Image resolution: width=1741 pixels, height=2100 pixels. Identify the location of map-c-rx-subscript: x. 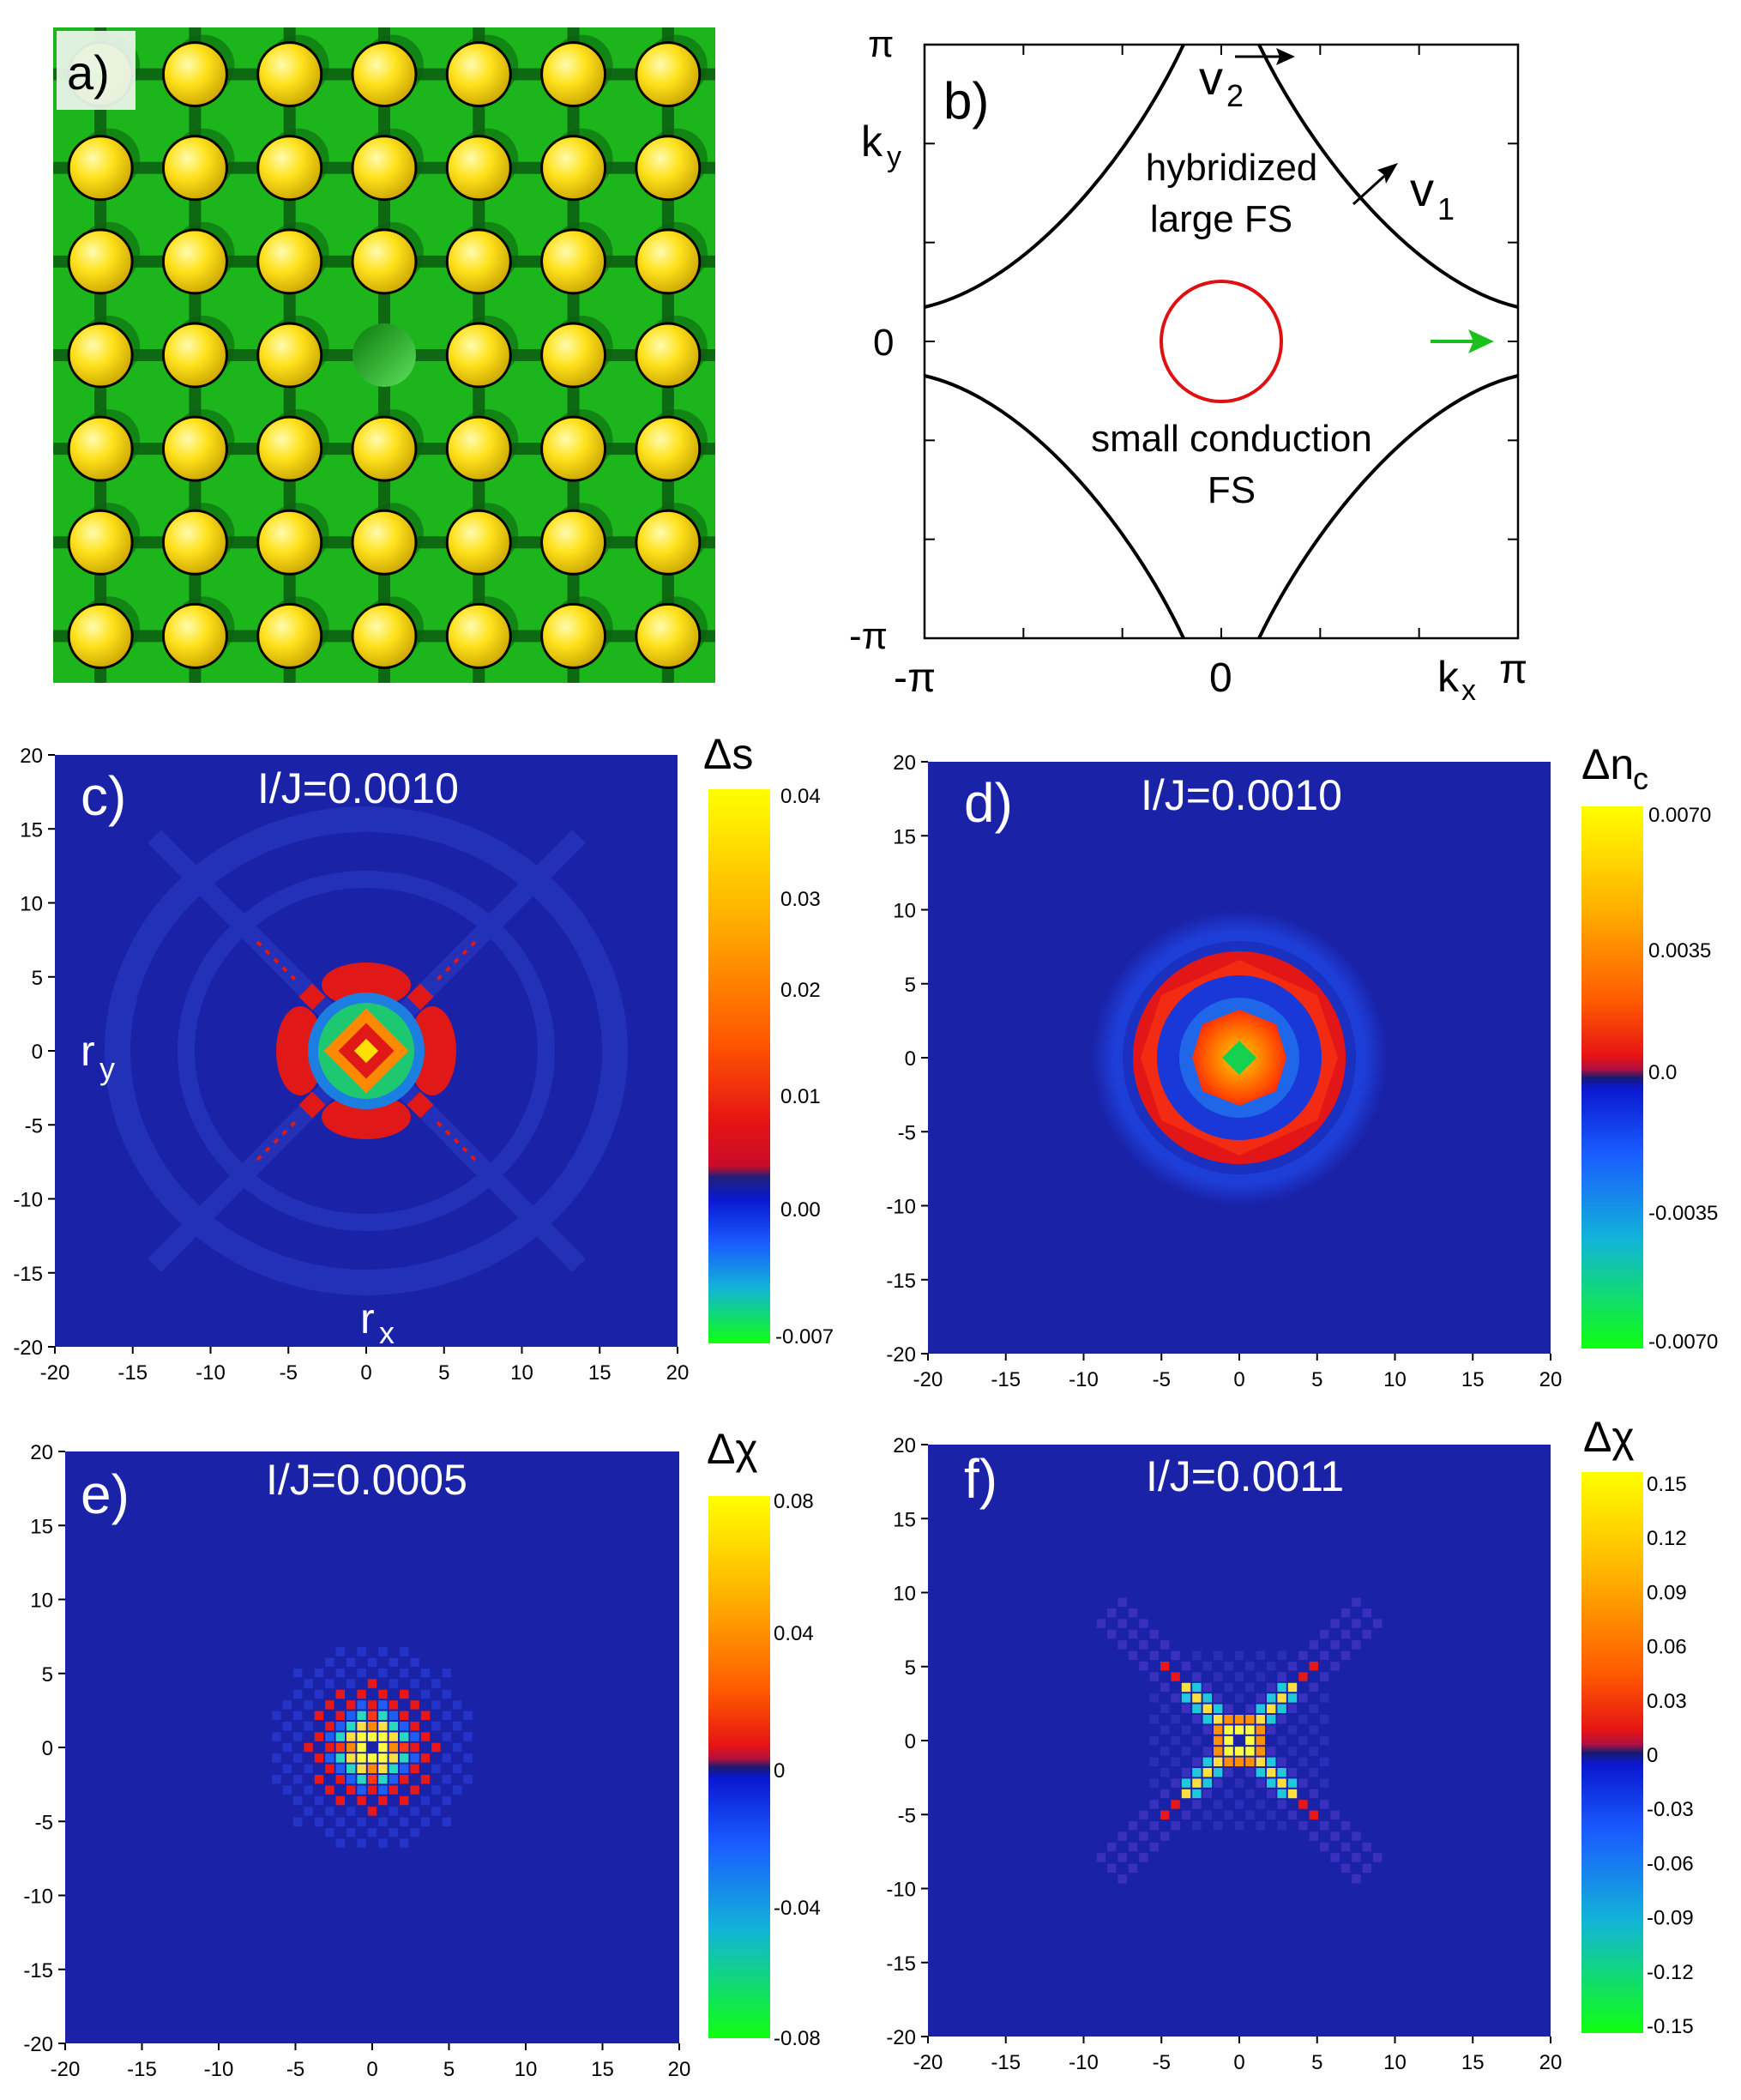
(387, 1332).